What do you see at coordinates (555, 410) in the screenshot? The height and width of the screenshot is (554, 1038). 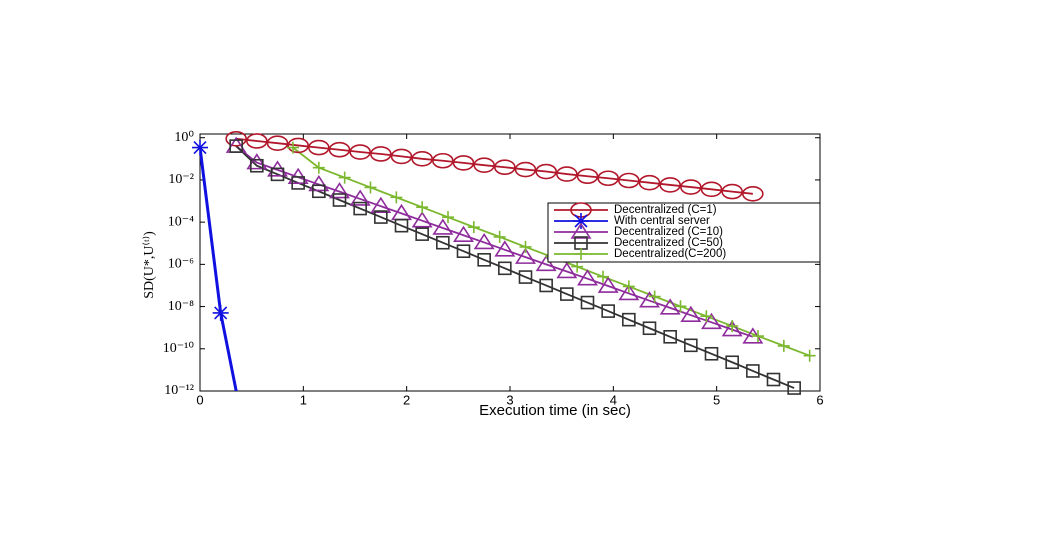 I see `x-axis-label: Execution time (in sec)` at bounding box center [555, 410].